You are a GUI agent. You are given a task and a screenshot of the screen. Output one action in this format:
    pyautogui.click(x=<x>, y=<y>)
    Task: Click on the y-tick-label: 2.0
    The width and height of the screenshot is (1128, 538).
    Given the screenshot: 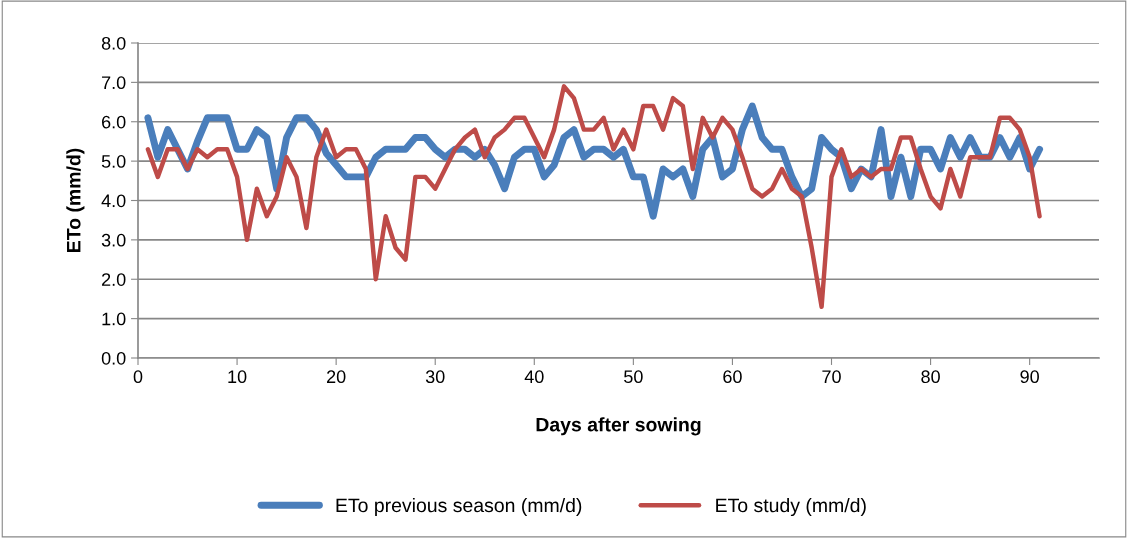 What is the action you would take?
    pyautogui.click(x=114, y=279)
    